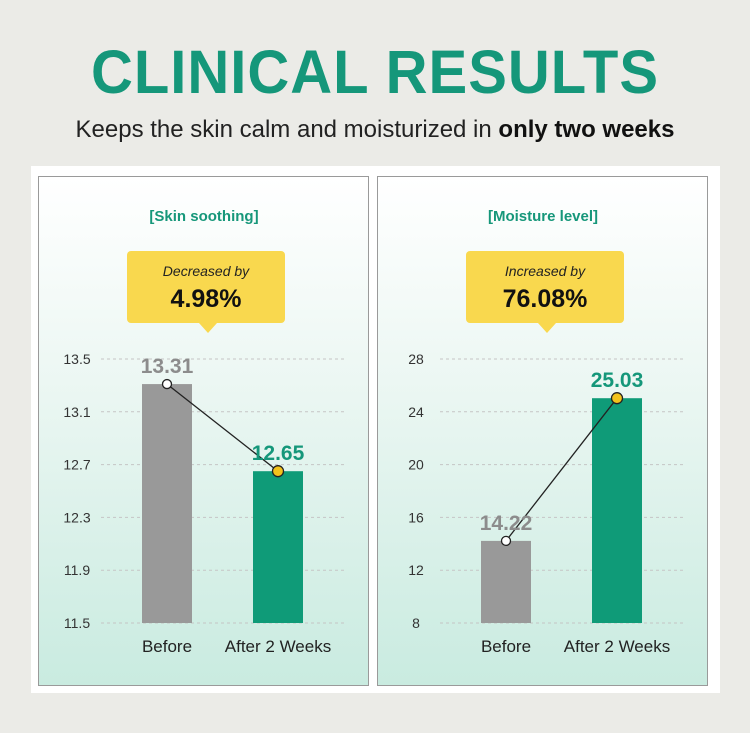  Describe the element at coordinates (586, 129) in the screenshot. I see `subtitle-emphasis: only two weeks` at that location.